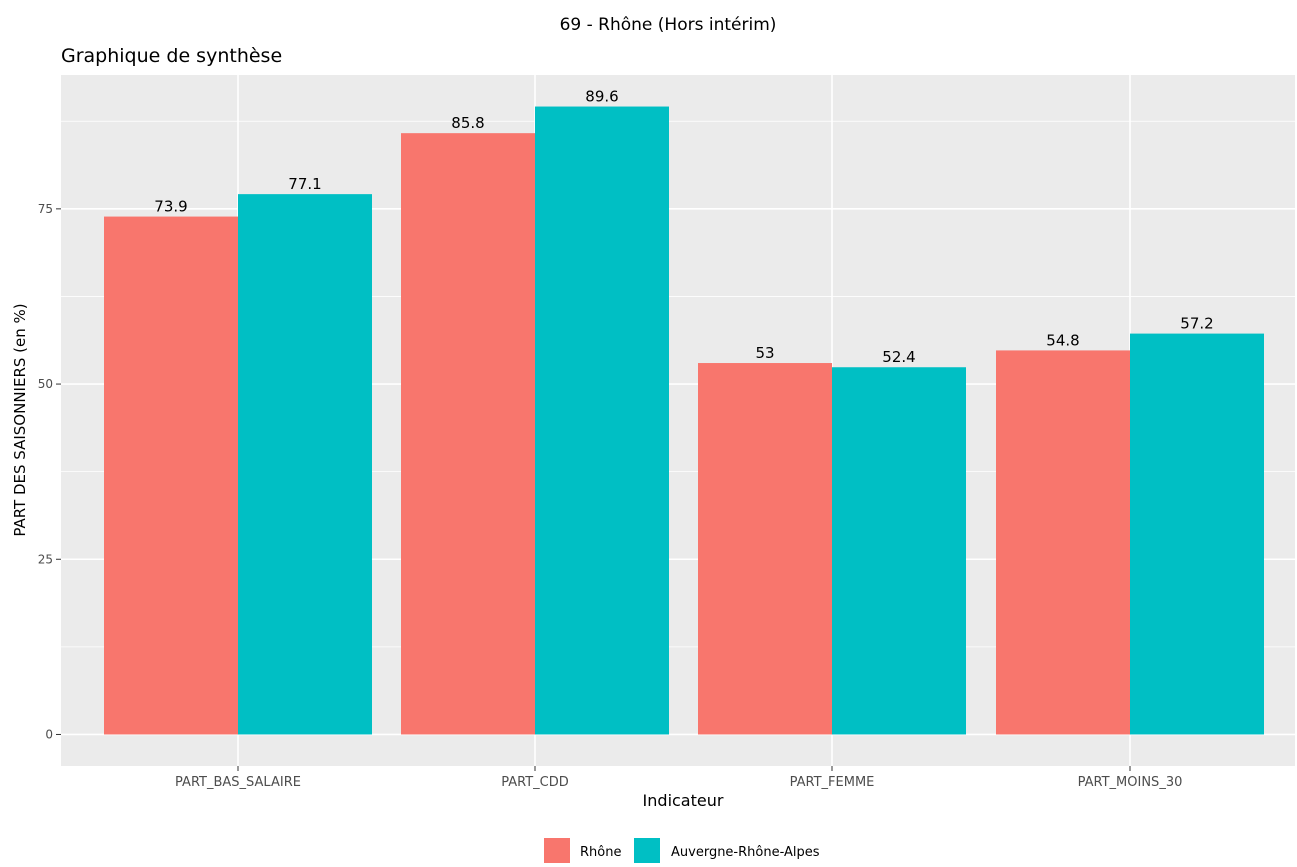  What do you see at coordinates (1062, 340) in the screenshot?
I see `bar-value-label: 54.8` at bounding box center [1062, 340].